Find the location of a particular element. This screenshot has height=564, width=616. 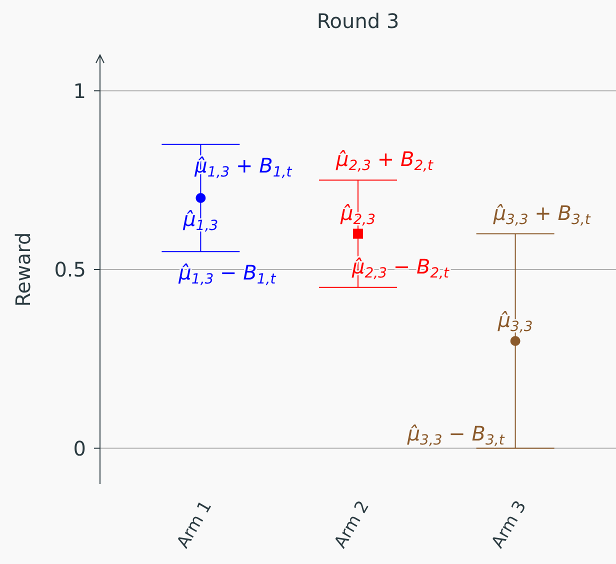

y-tick-label: 1 is located at coordinates (79, 90).